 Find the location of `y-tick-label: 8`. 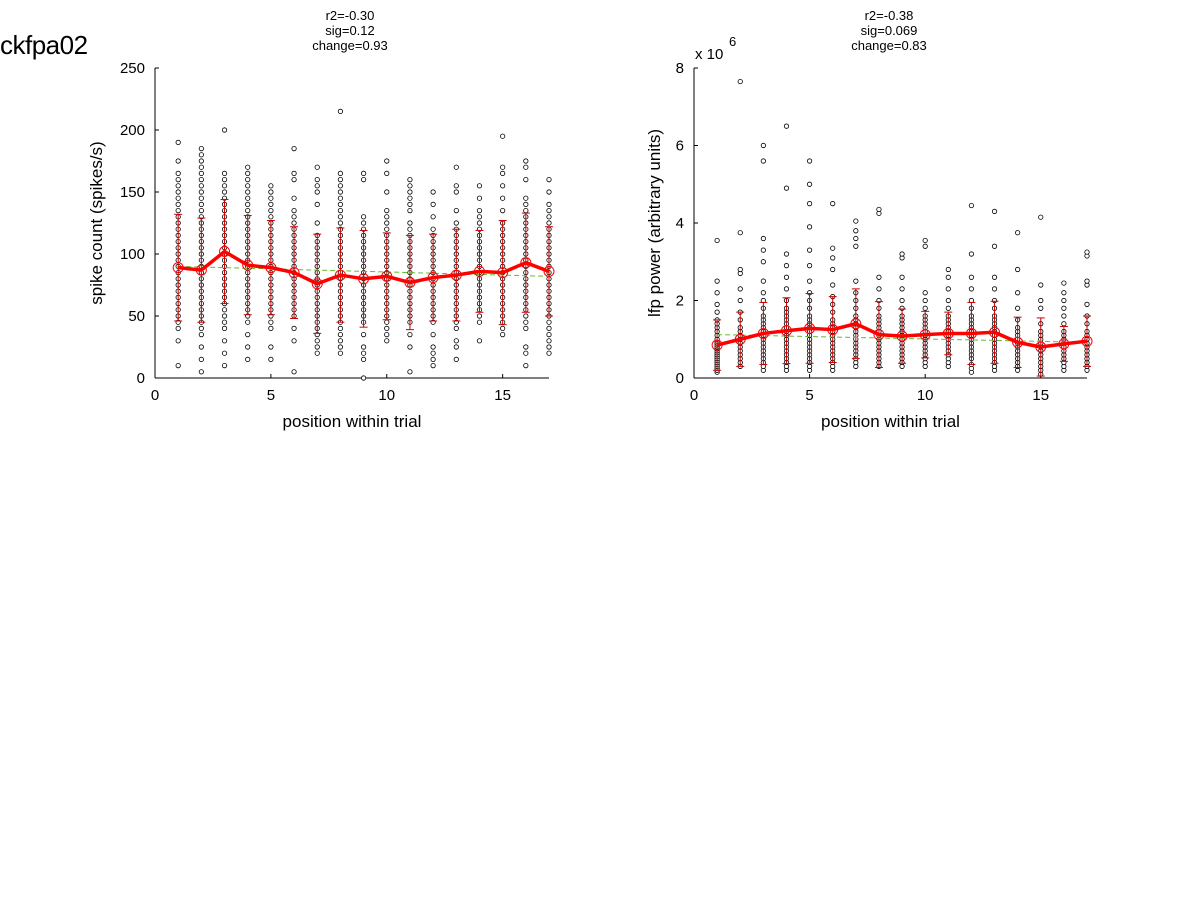

y-tick-label: 8 is located at coordinates (680, 68).